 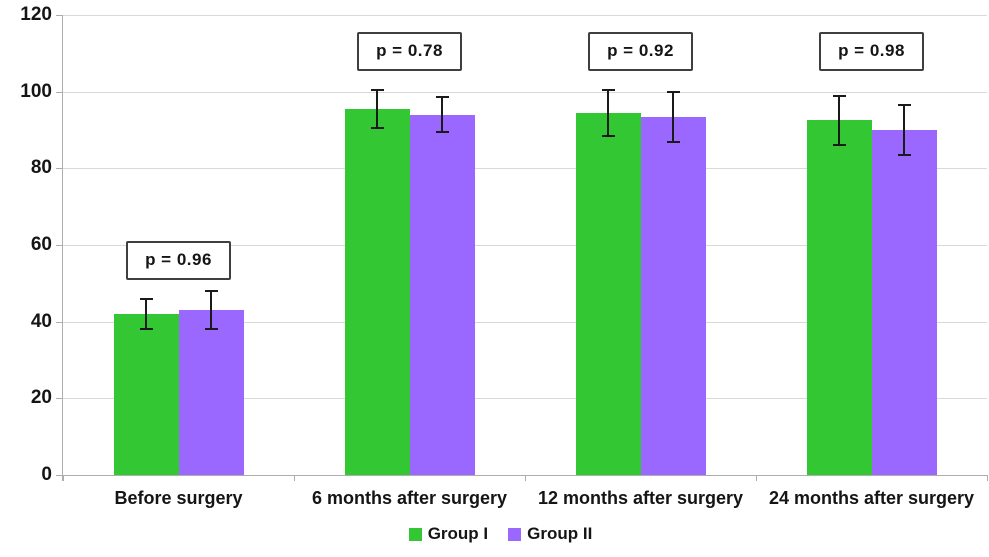 What do you see at coordinates (608, 293) in the screenshot?
I see `bar-group-i-cat2` at bounding box center [608, 293].